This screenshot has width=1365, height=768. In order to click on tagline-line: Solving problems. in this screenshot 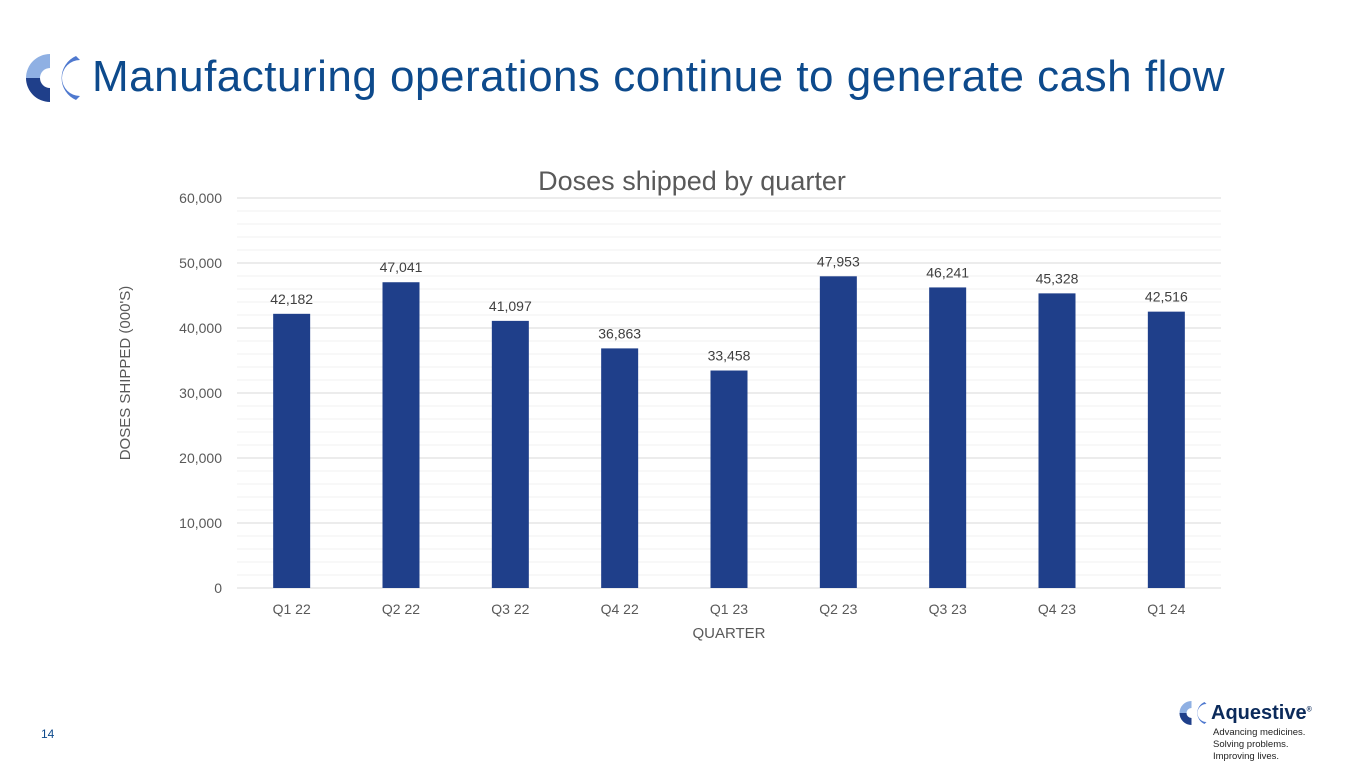, I will do `click(1251, 744)`.